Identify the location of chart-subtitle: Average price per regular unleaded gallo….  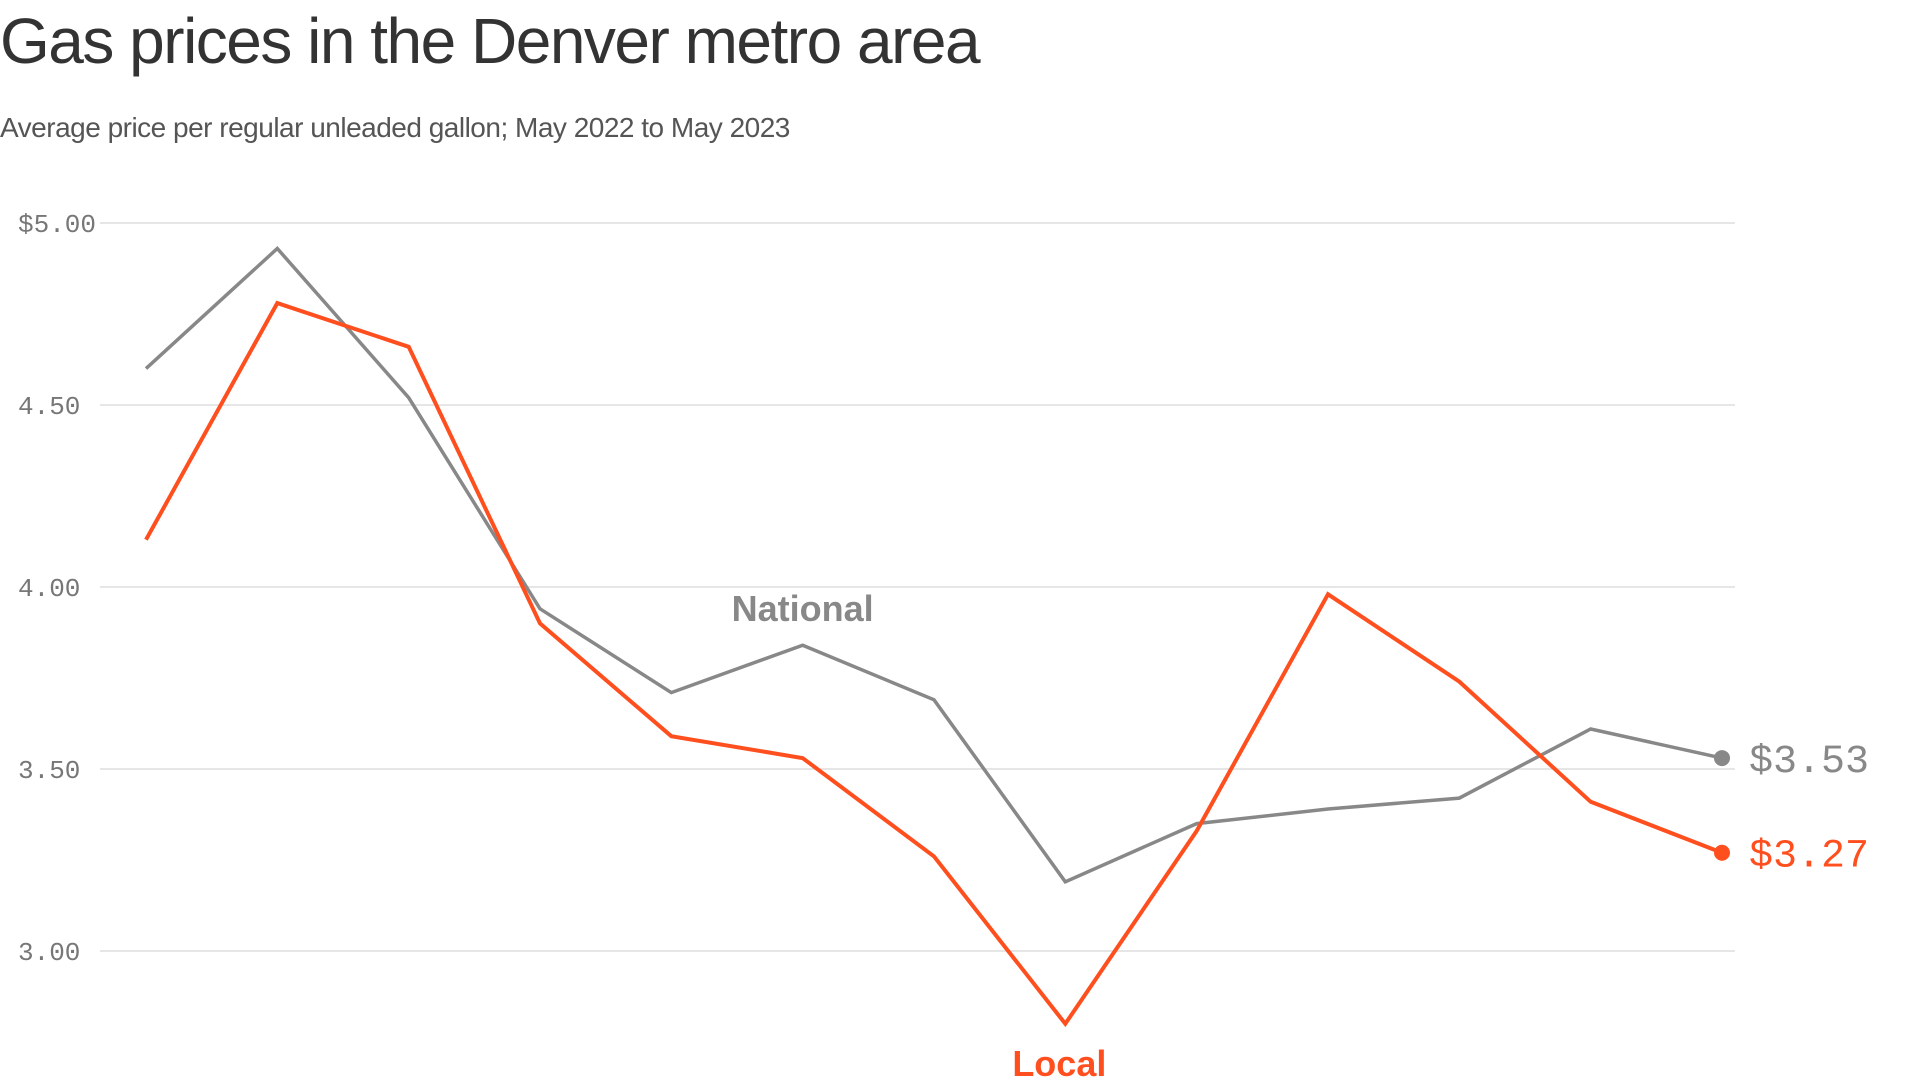
(395, 127).